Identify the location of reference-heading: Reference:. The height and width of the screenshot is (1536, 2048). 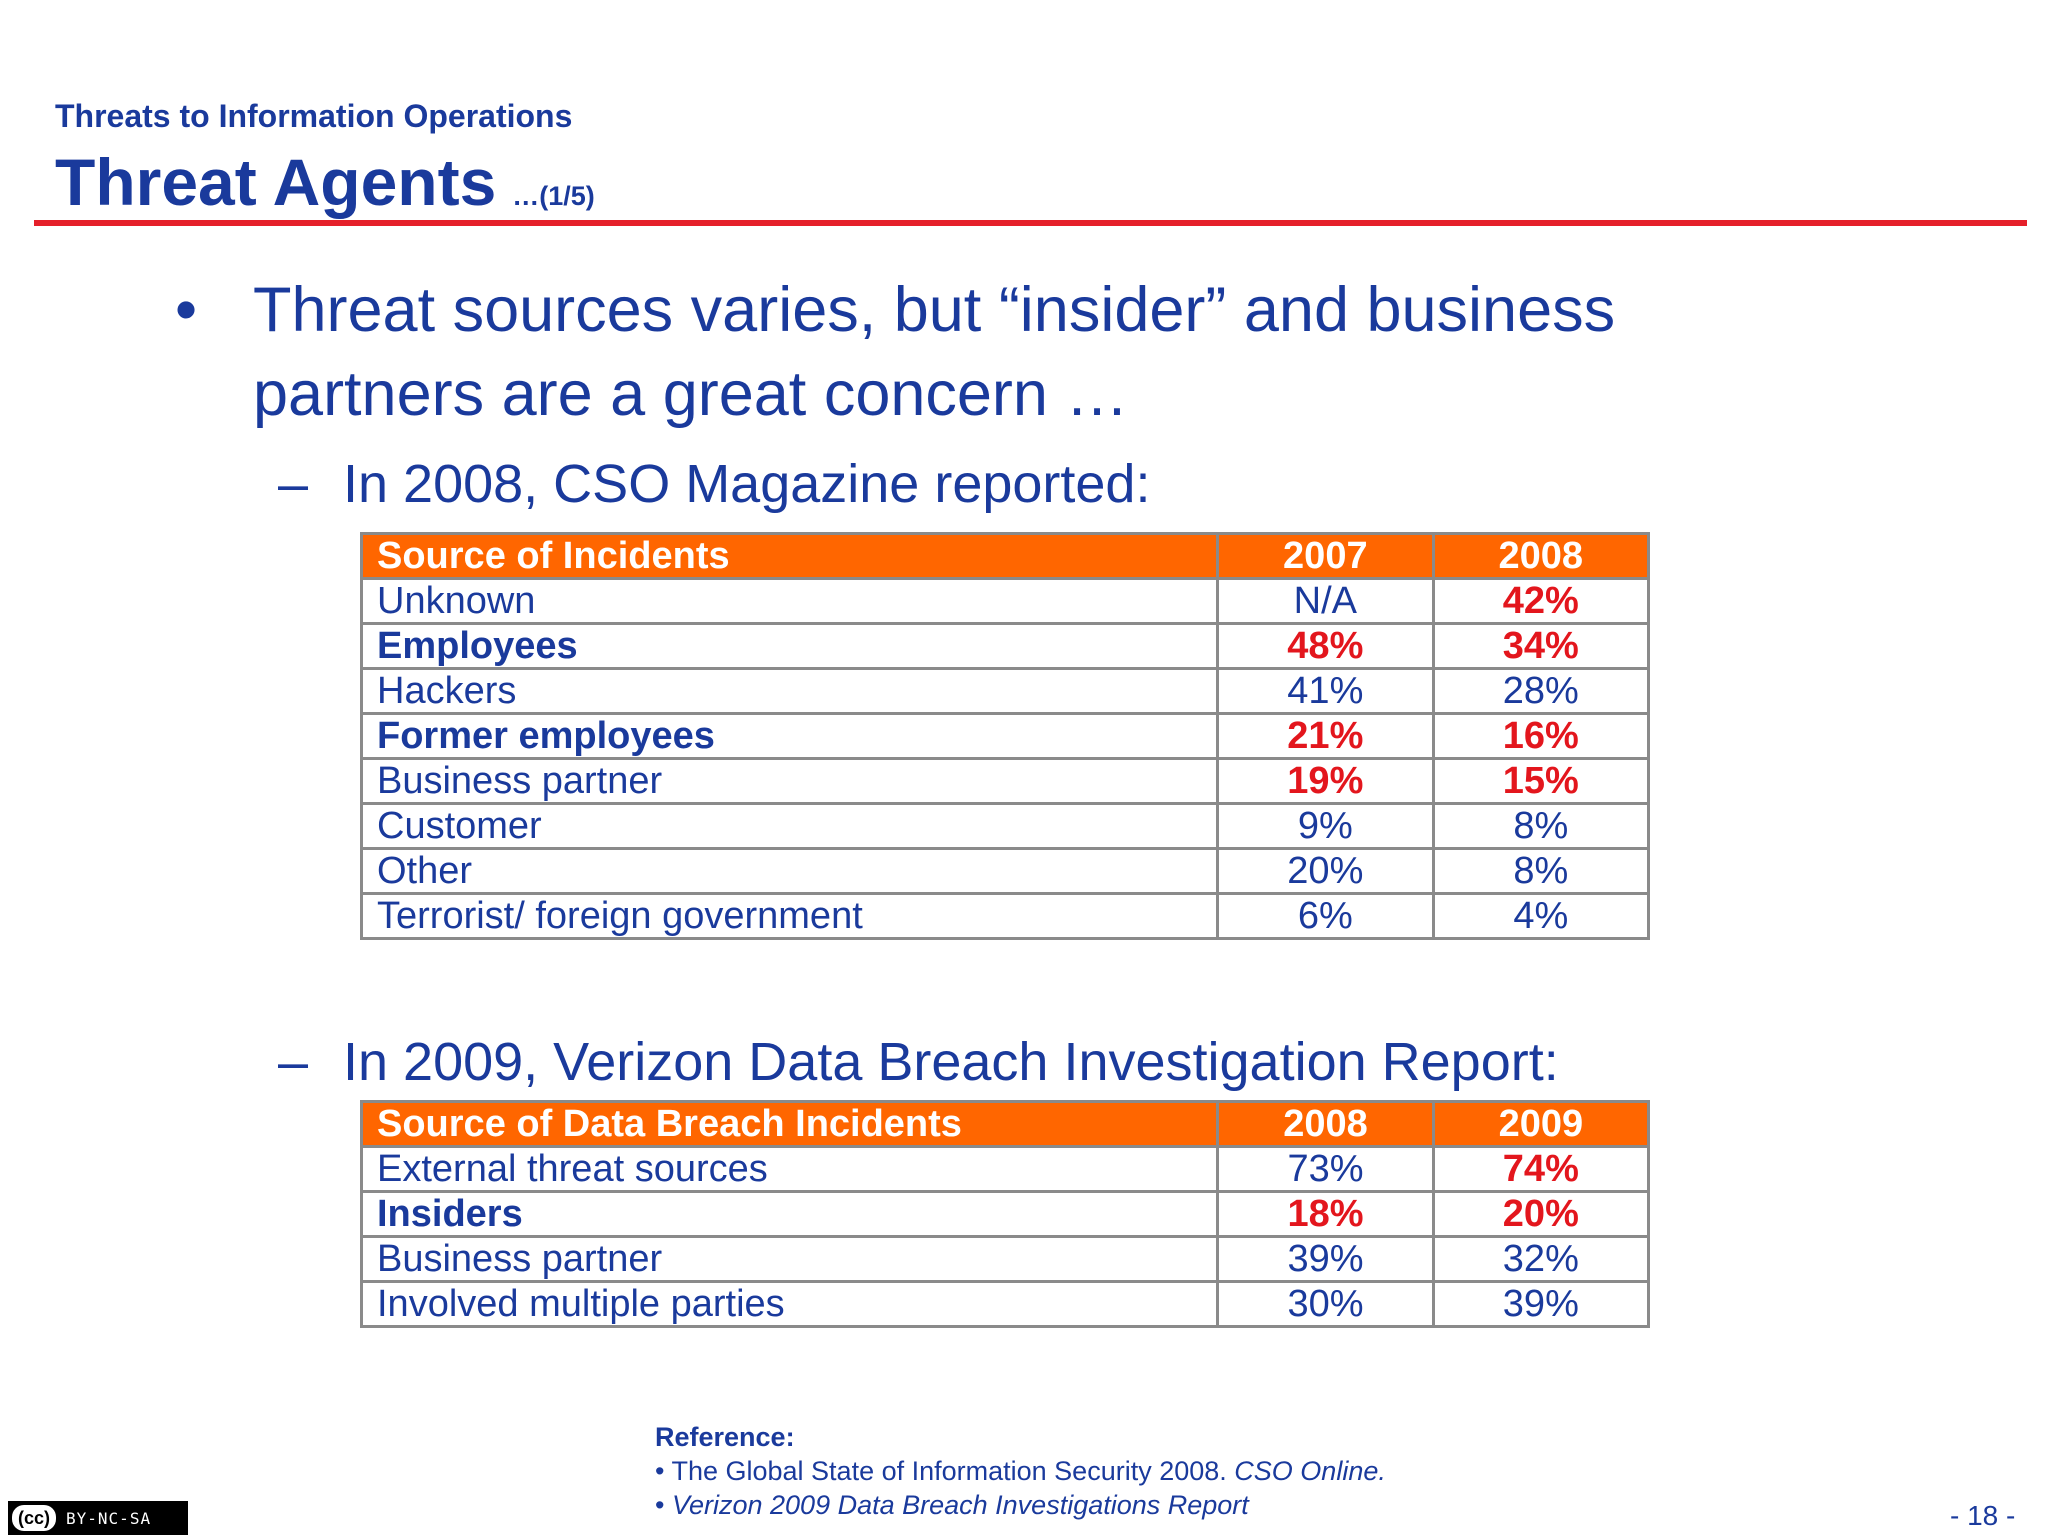
(725, 1437).